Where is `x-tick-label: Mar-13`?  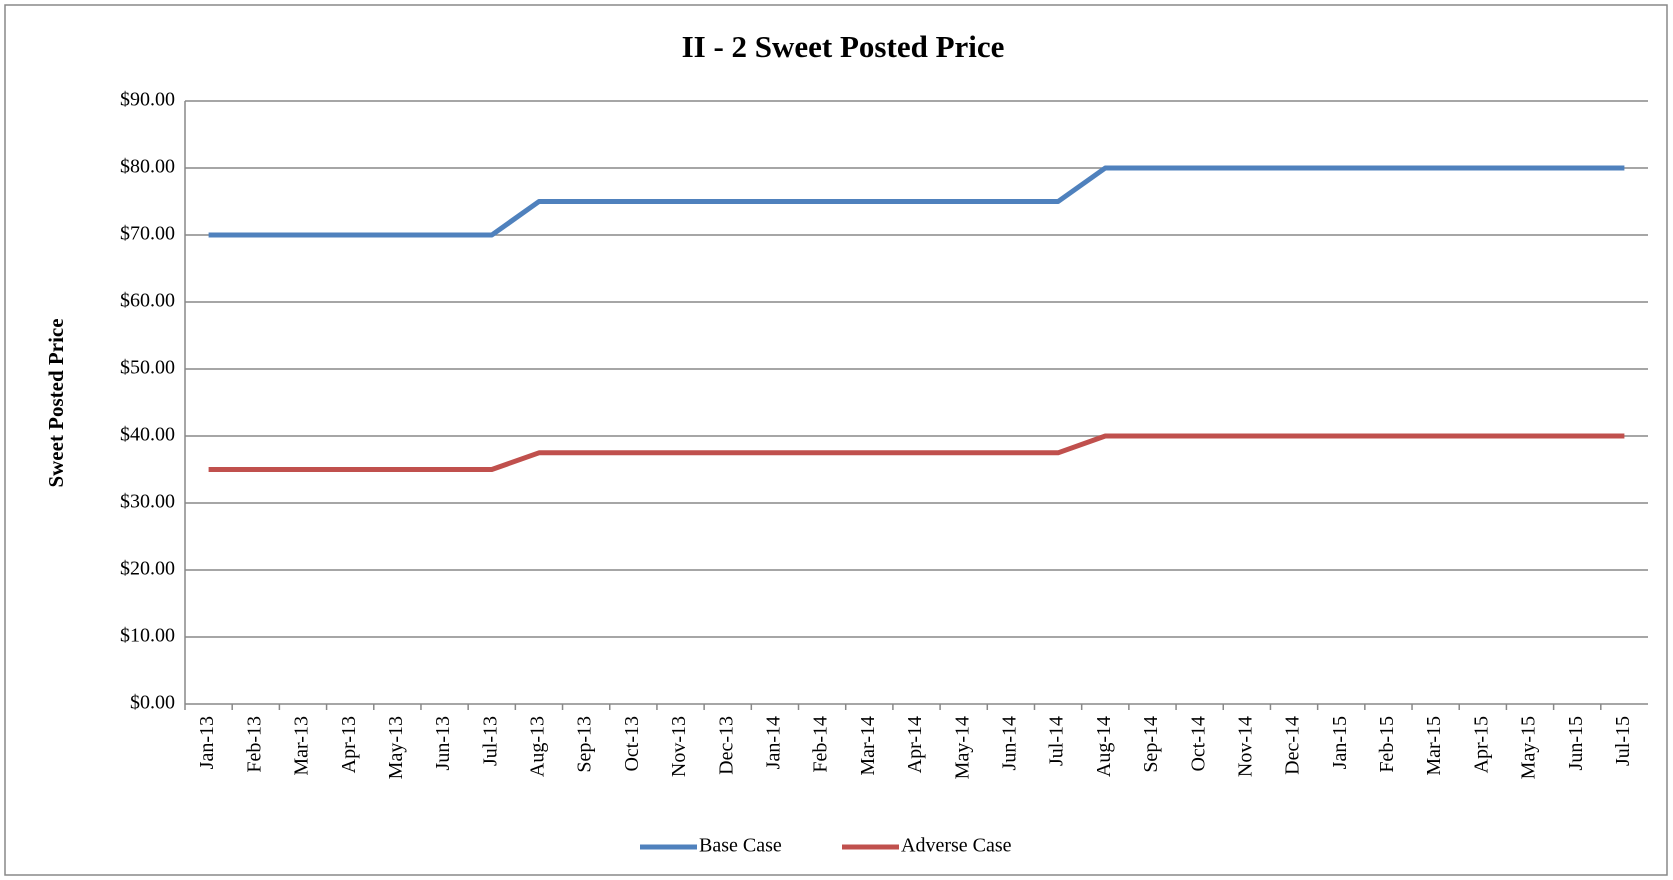 x-tick-label: Mar-13 is located at coordinates (302, 746).